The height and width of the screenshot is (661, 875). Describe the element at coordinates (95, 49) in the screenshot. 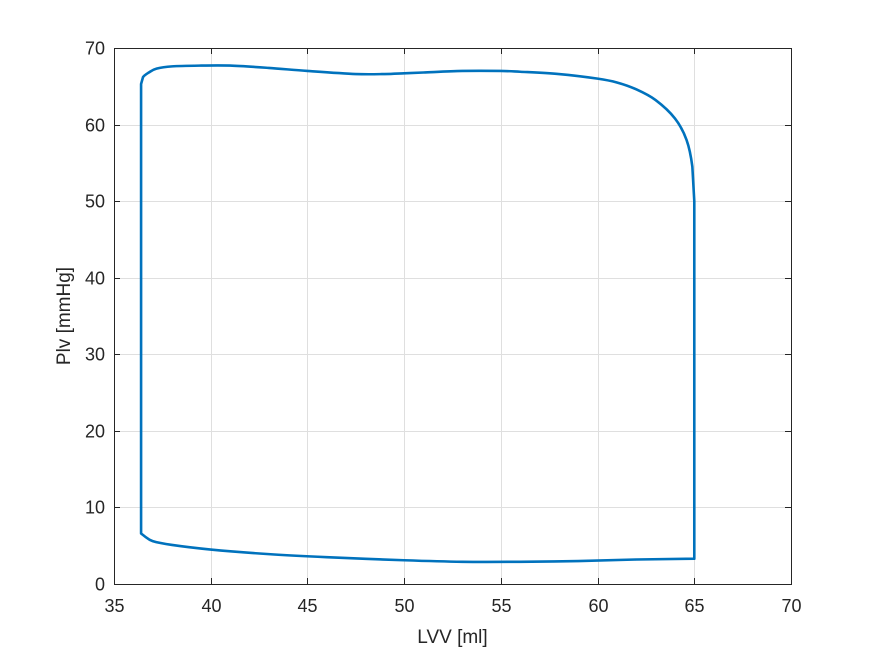

I see `y-tick-label: 70` at that location.